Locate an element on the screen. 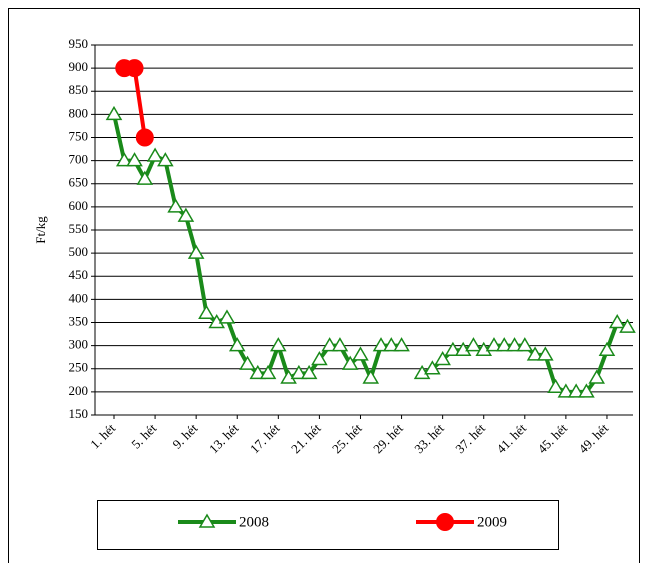 The image size is (647, 563). y-tick-label: 800 is located at coordinates (79, 112).